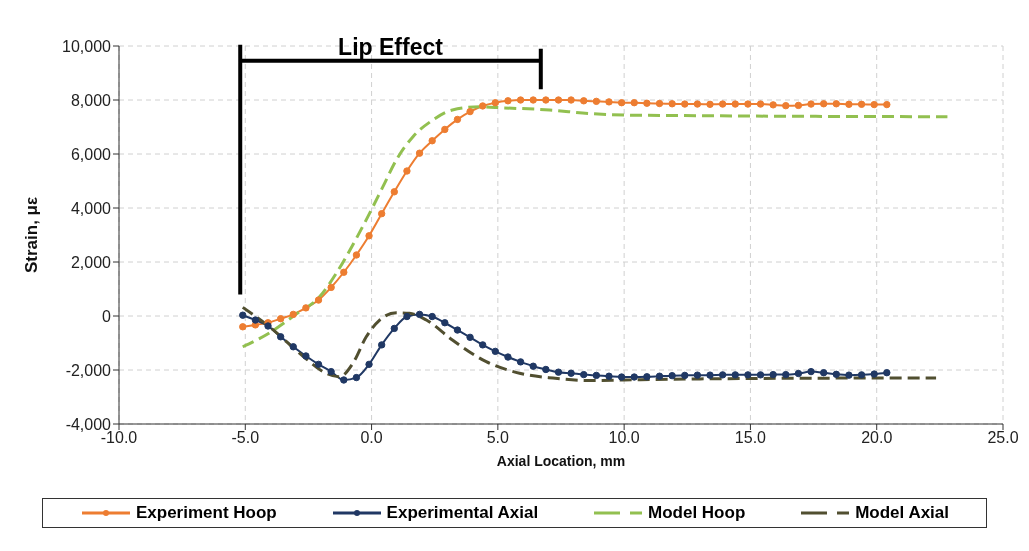  Describe the element at coordinates (877, 438) in the screenshot. I see `x-tick-label: 20.0` at that location.